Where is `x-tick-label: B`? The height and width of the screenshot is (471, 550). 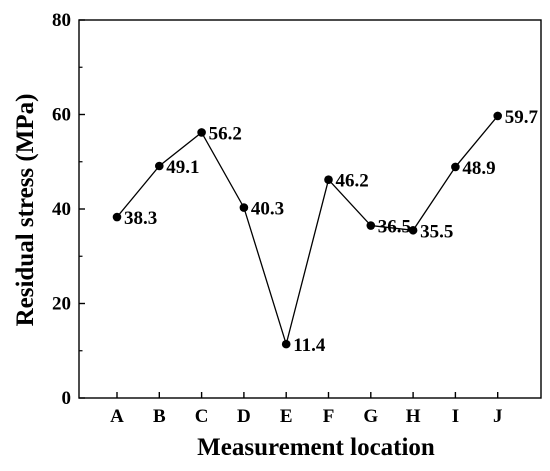 x-tick-label: B is located at coordinates (159, 416).